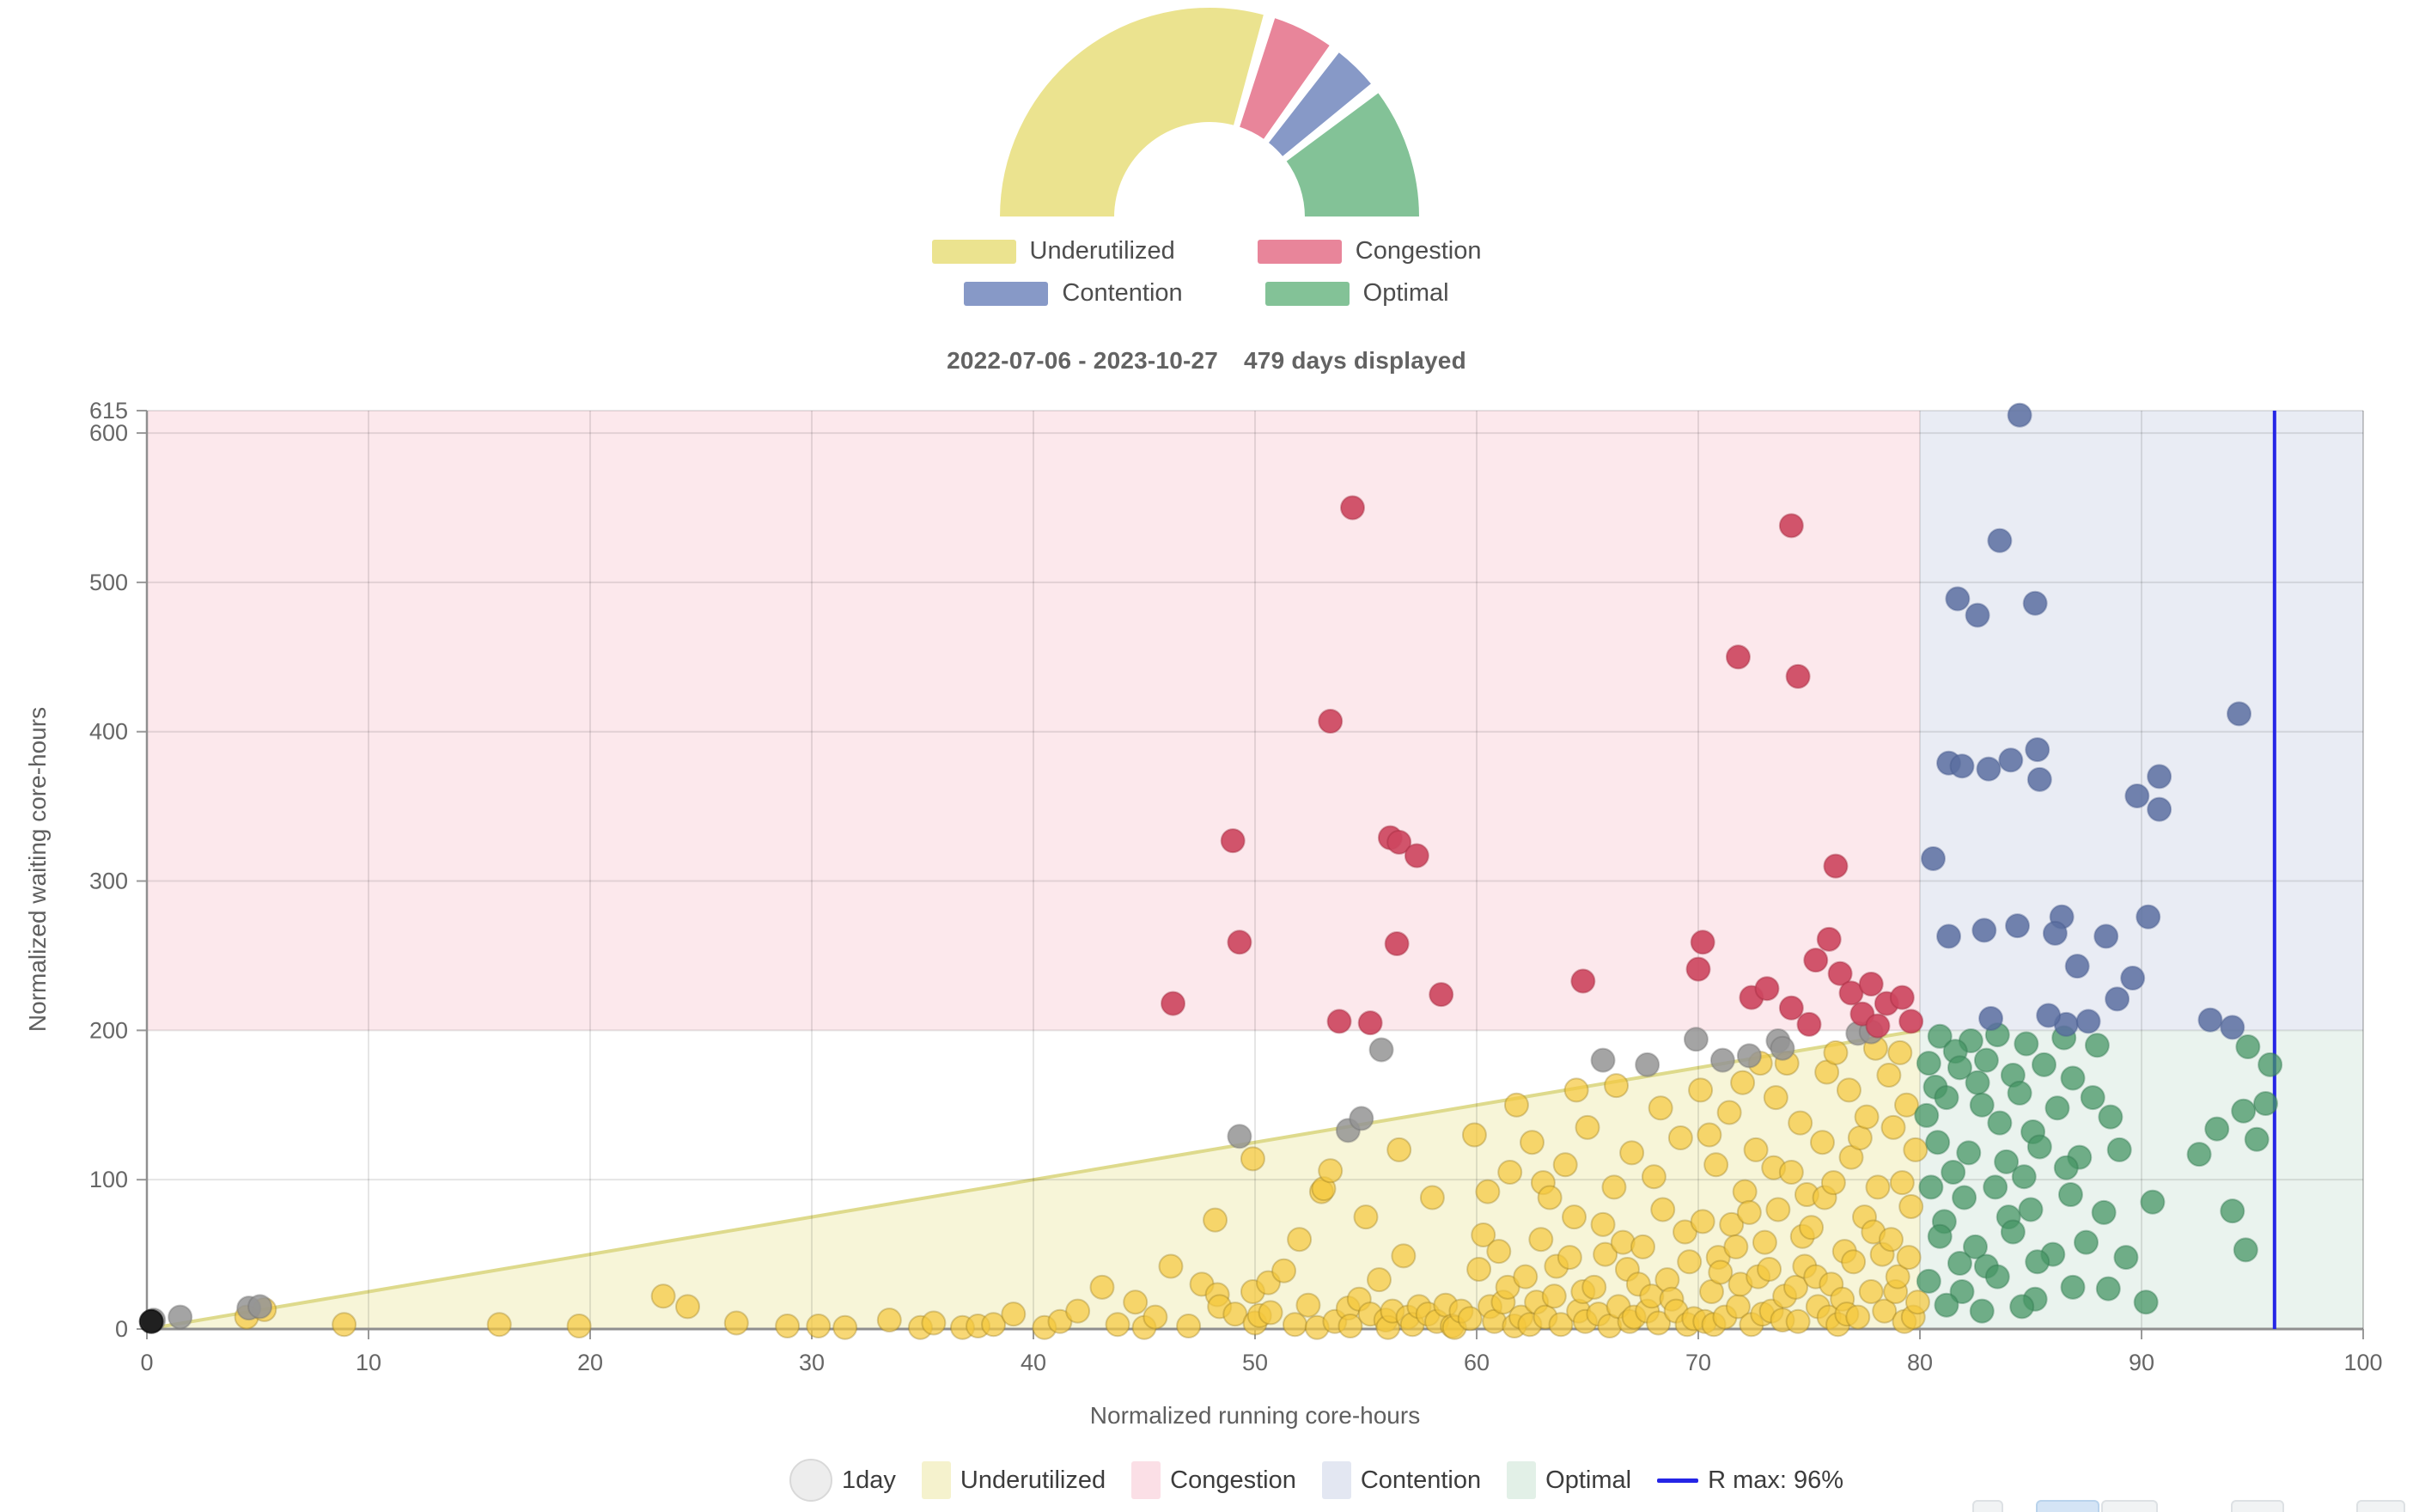 The image size is (2413, 1512). What do you see at coordinates (1214, 1480) in the screenshot?
I see `scatter-legend-item-congestion: Congestion` at bounding box center [1214, 1480].